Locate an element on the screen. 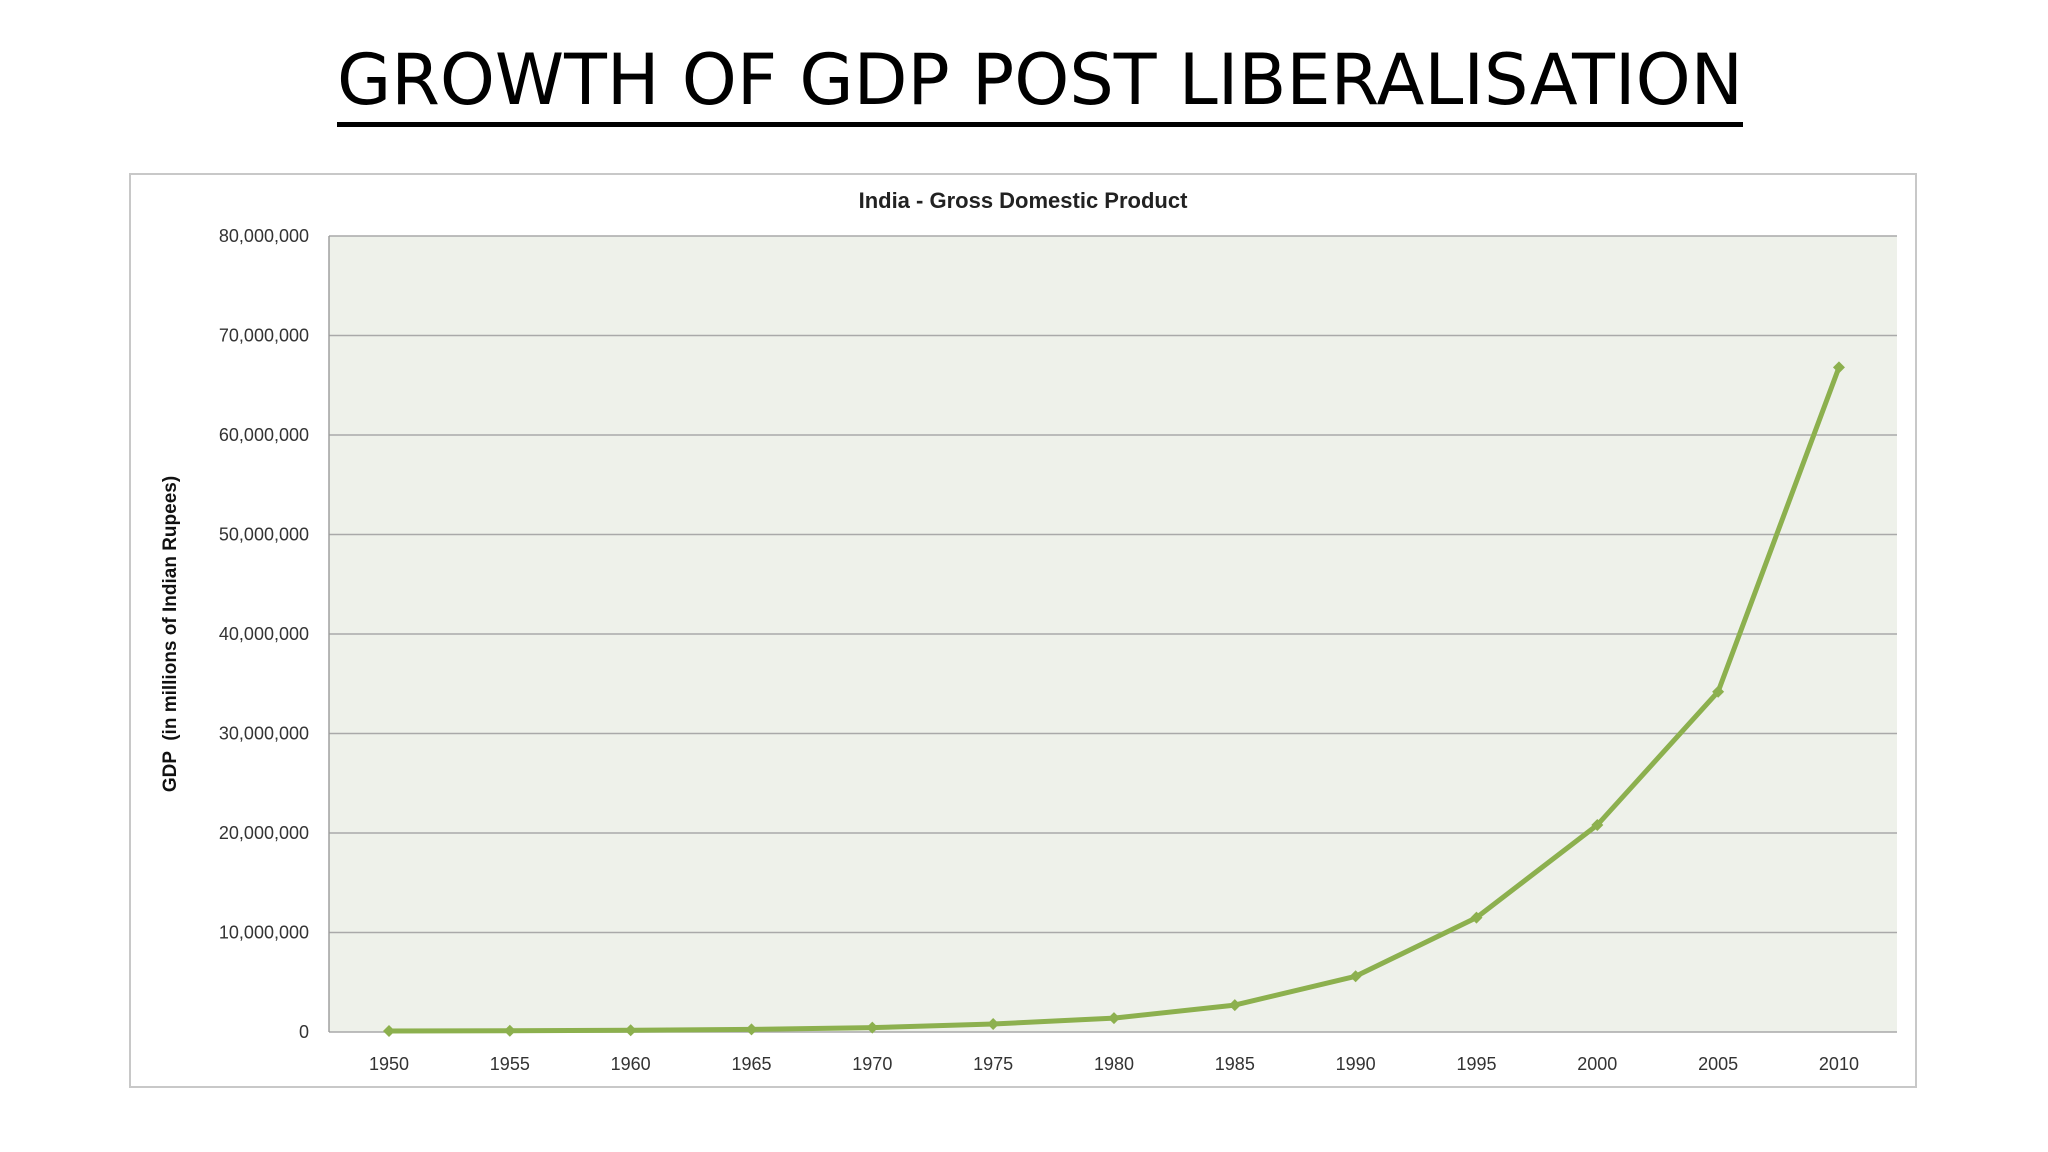 The width and height of the screenshot is (2048, 1152). y-tick-label: 30,000,000 is located at coordinates (264, 734).